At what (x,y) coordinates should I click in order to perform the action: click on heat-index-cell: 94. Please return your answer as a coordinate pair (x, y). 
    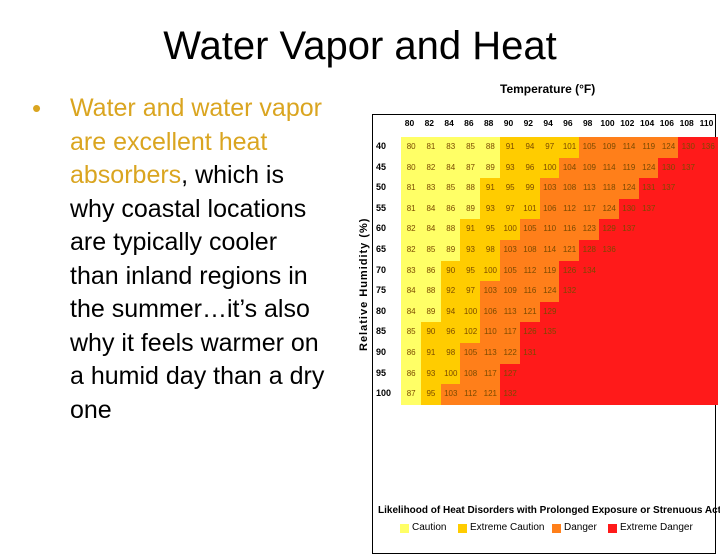
    Looking at the image, I should click on (530, 148).